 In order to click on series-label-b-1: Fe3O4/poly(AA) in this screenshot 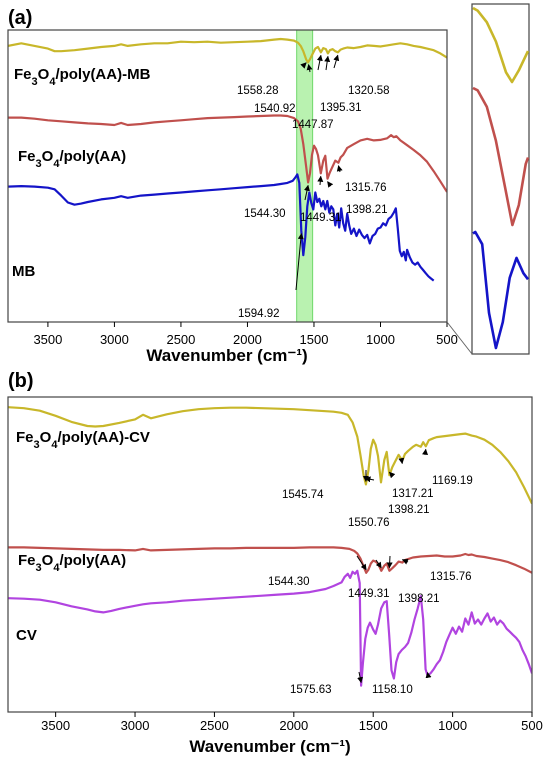, I will do `click(72, 563)`.